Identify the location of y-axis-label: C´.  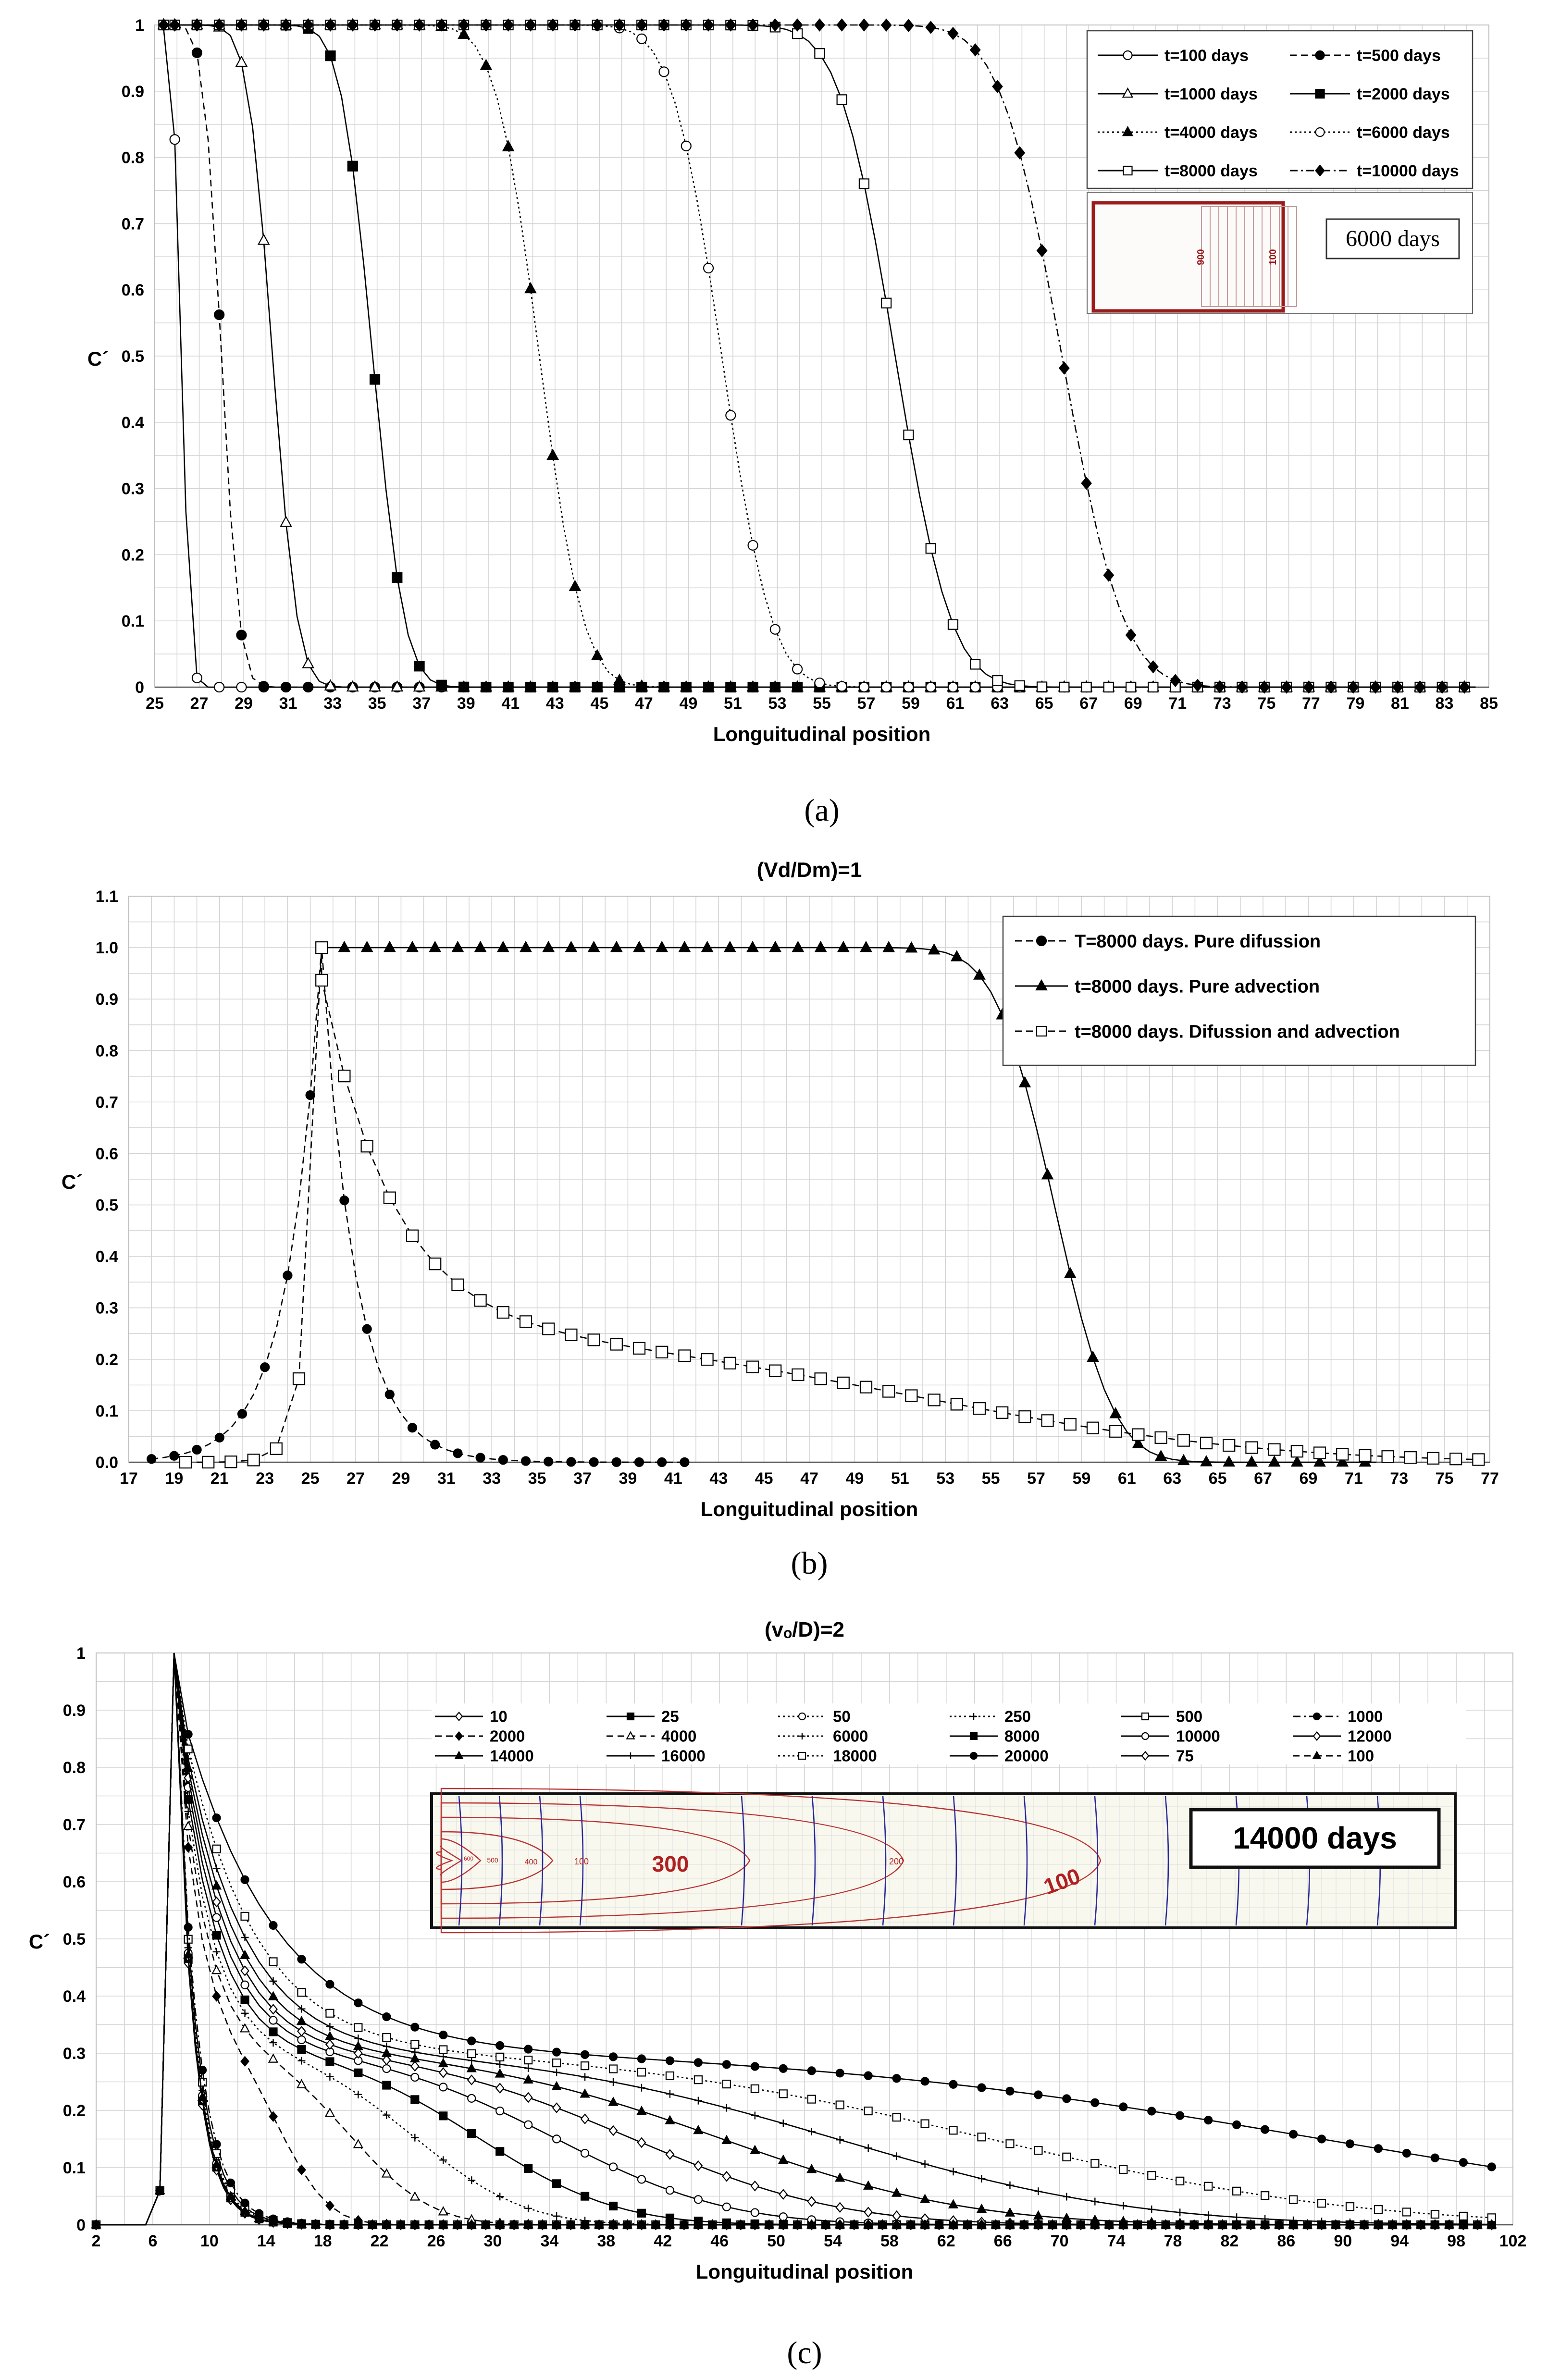
(98, 359).